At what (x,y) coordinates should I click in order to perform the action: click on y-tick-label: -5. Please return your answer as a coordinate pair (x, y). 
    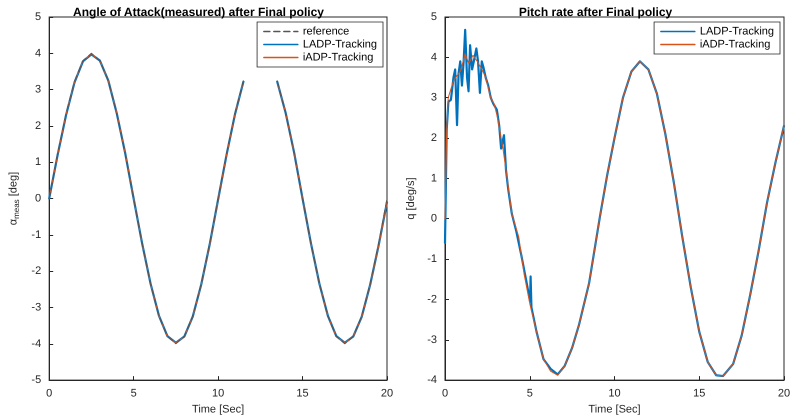
    Looking at the image, I should click on (36, 380).